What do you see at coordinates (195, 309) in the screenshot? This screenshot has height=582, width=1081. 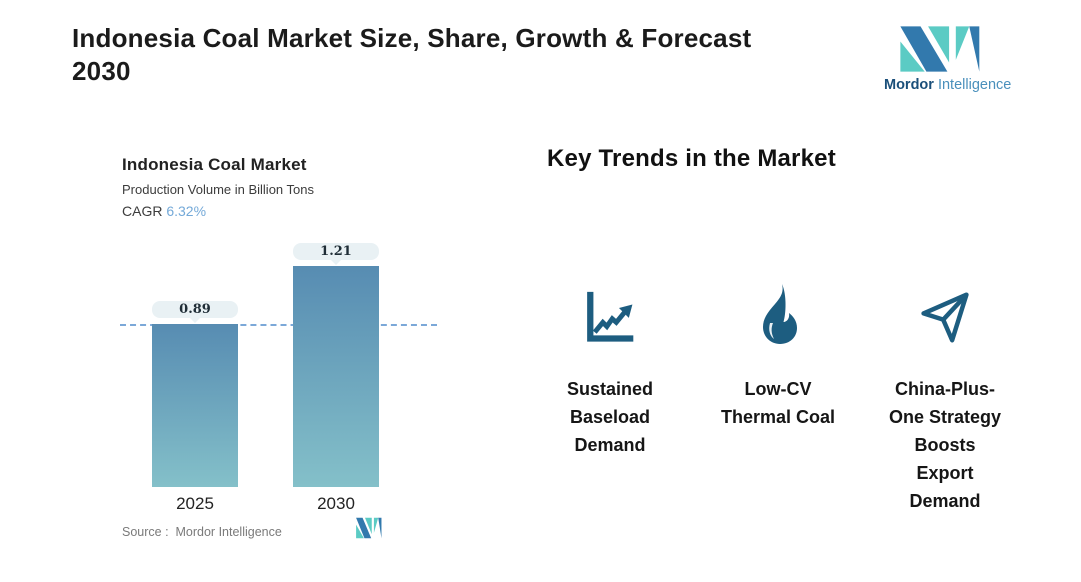 I see `value-label-2025: 0.89` at bounding box center [195, 309].